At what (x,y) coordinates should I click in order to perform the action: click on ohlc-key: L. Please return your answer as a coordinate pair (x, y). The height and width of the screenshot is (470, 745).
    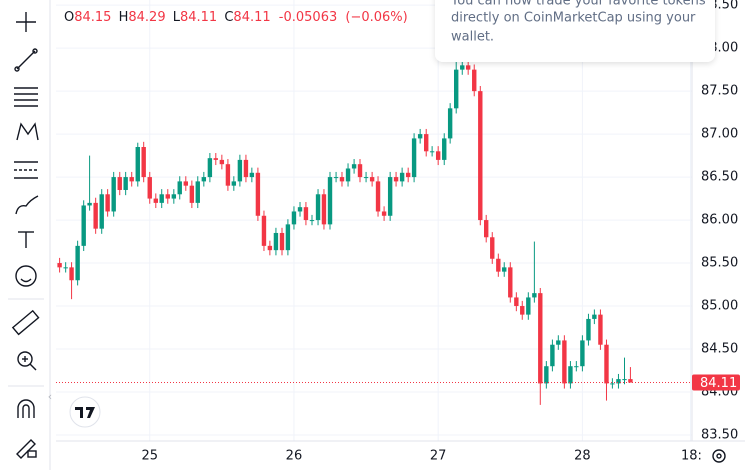
    Looking at the image, I should click on (177, 17).